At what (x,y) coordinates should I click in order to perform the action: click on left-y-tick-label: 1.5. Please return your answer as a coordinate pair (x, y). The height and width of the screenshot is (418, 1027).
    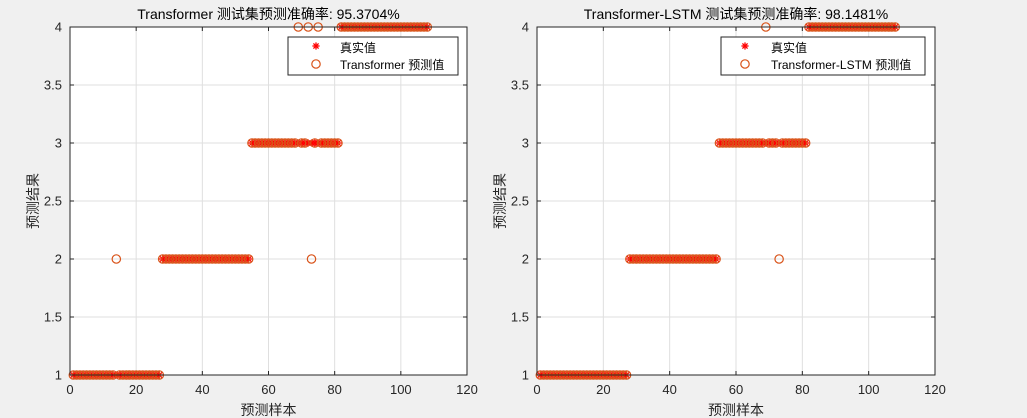
    Looking at the image, I should click on (53, 317).